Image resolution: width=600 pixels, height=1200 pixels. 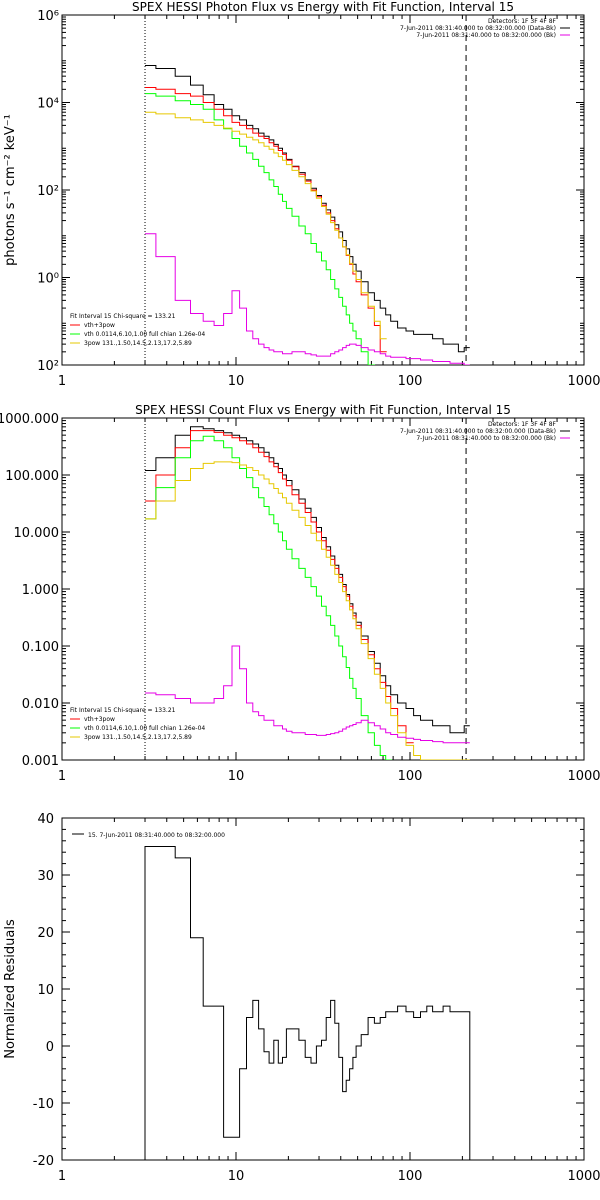 What do you see at coordinates (37, 533) in the screenshot?
I see `y-tick-label: 10.000` at bounding box center [37, 533].